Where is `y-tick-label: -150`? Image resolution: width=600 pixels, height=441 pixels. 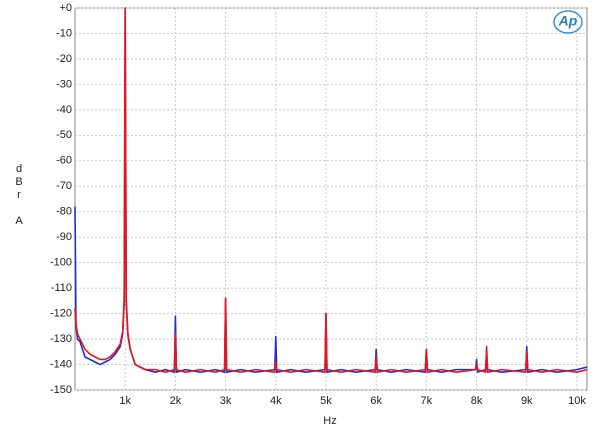
y-tick-label: -150 is located at coordinates (61, 390).